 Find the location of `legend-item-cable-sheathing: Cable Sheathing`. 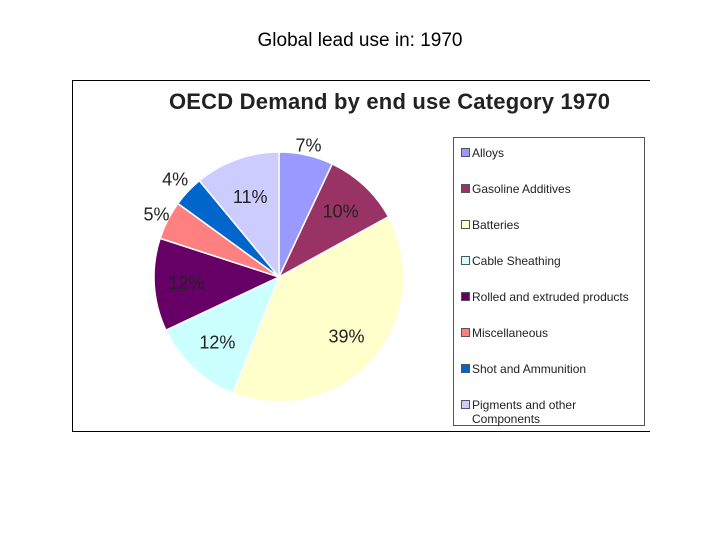

legend-item-cable-sheathing: Cable Sheathing is located at coordinates (549, 272).